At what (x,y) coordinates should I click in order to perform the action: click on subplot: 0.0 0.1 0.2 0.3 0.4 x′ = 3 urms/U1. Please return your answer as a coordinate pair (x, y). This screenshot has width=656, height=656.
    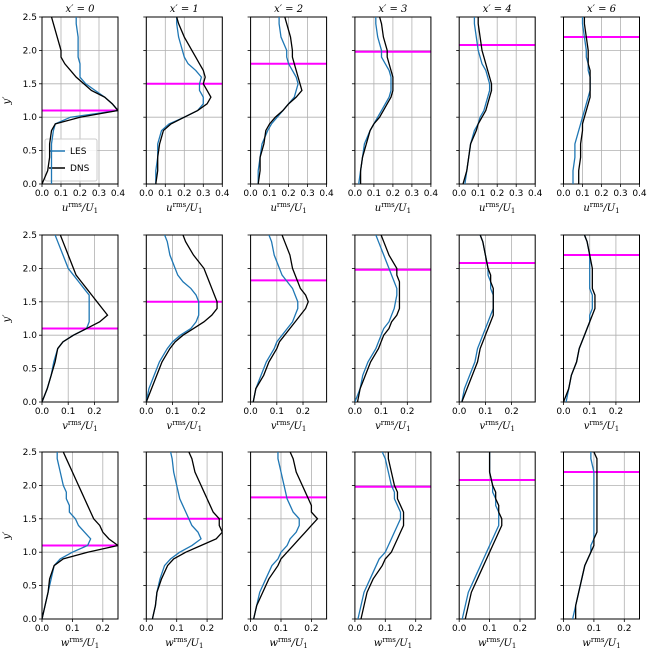
    Looking at the image, I should click on (393, 109).